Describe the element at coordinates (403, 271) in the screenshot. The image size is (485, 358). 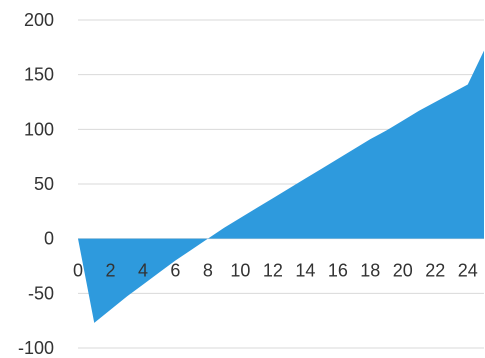
I see `x-tick-label: 20` at that location.